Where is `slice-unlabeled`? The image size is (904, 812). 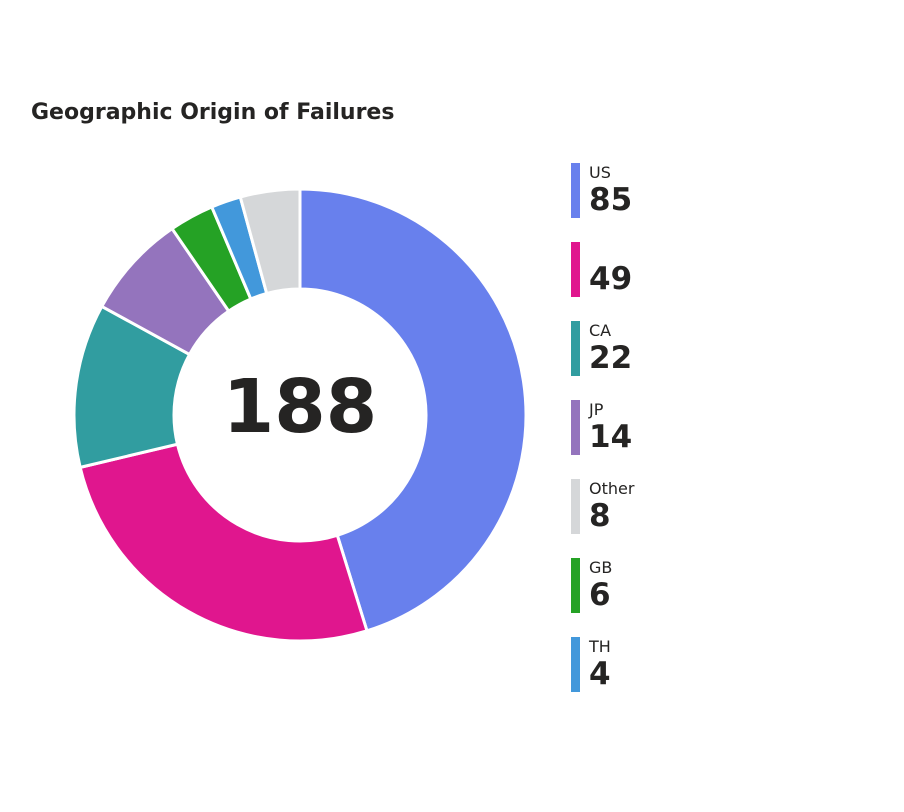 slice-unlabeled is located at coordinates (223, 542).